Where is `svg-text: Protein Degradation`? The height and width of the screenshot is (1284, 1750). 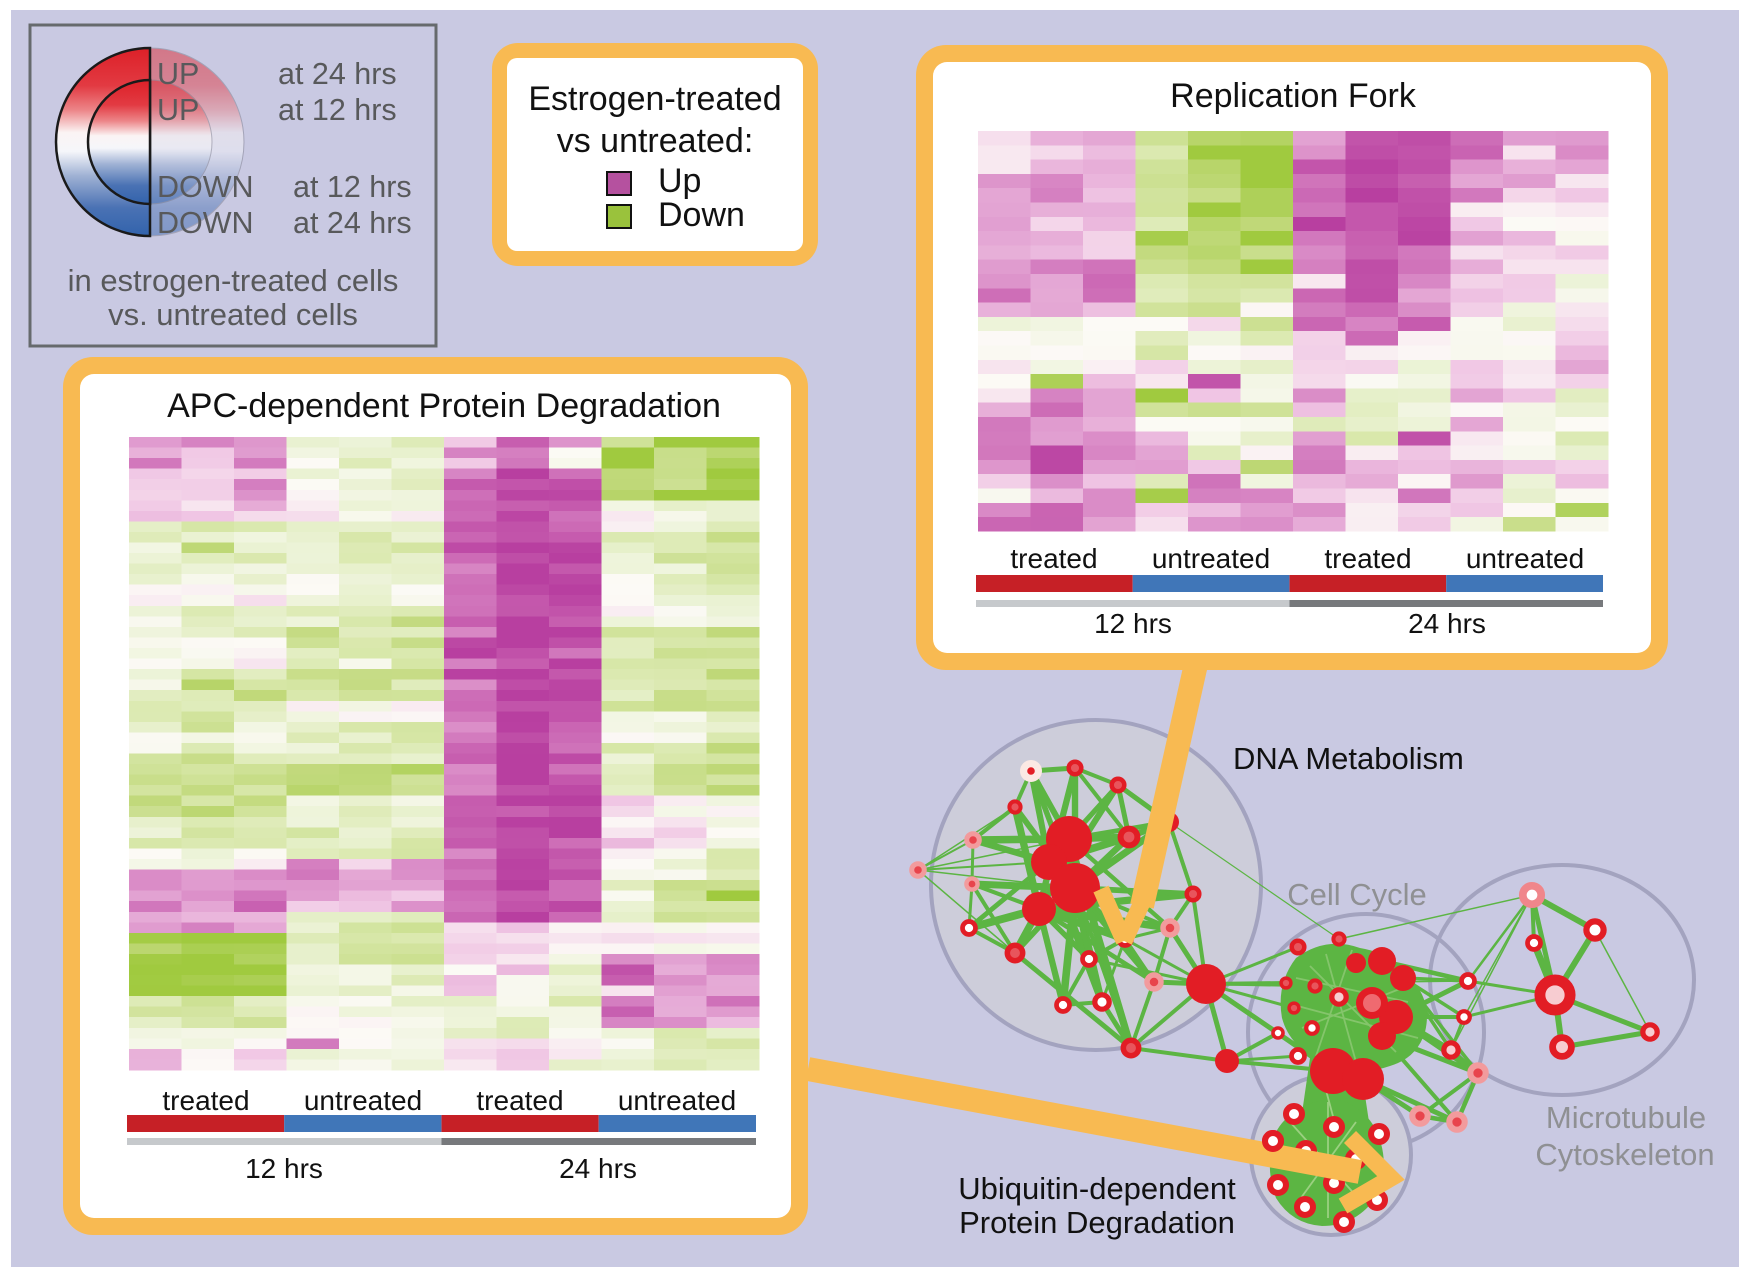
svg-text: Protein Degradation is located at coordinates (1097, 1222).